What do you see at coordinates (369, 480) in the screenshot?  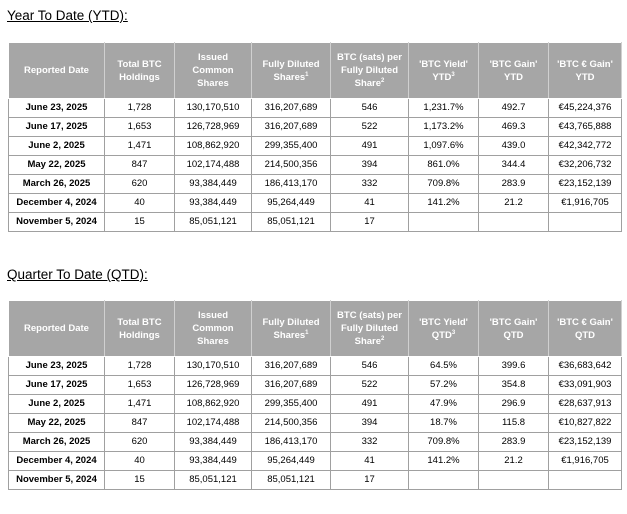 I see `sats-per-share-cell: 17` at bounding box center [369, 480].